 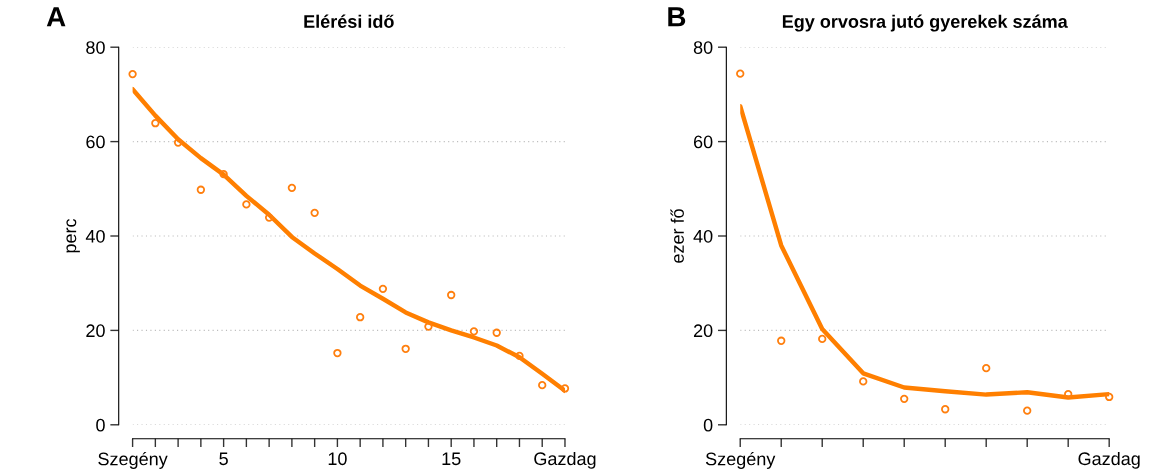 What do you see at coordinates (677, 236) in the screenshot?
I see `y-axis-title: ezer fő` at bounding box center [677, 236].